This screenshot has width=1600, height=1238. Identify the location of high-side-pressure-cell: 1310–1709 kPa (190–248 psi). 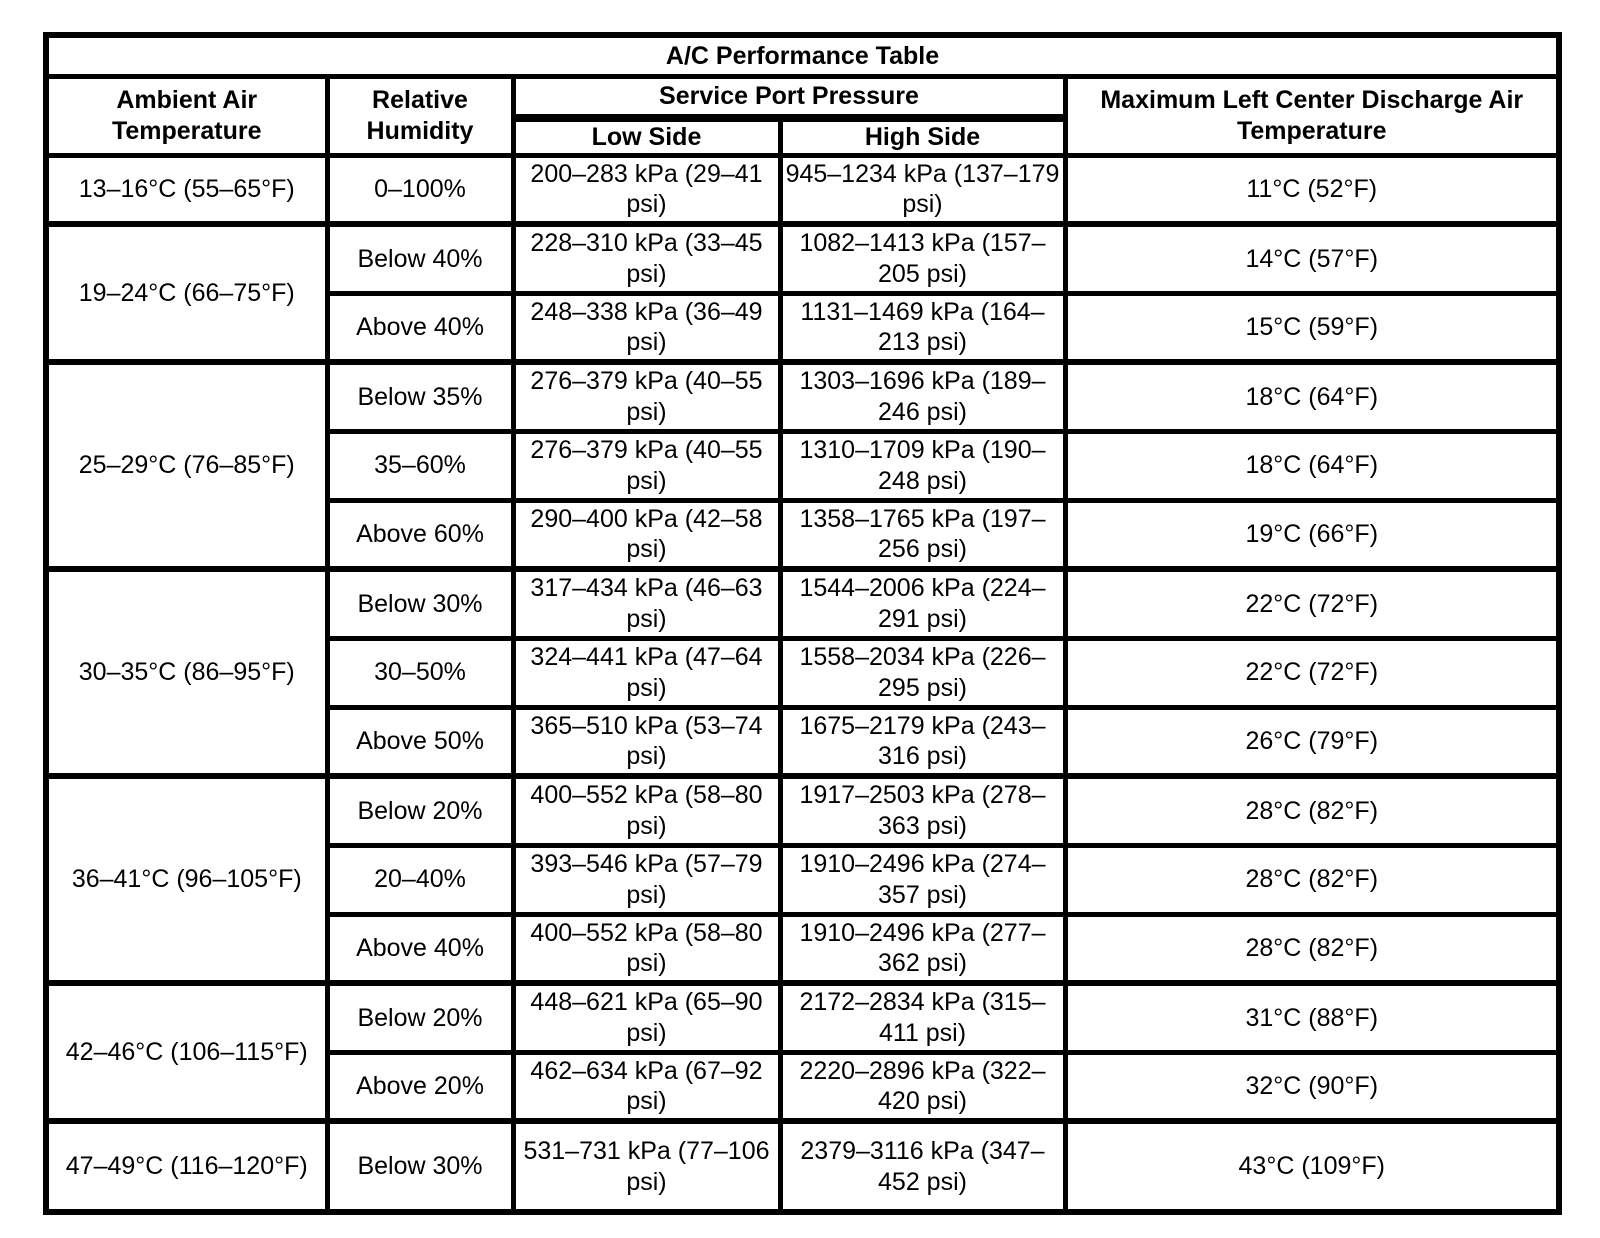
(922, 465).